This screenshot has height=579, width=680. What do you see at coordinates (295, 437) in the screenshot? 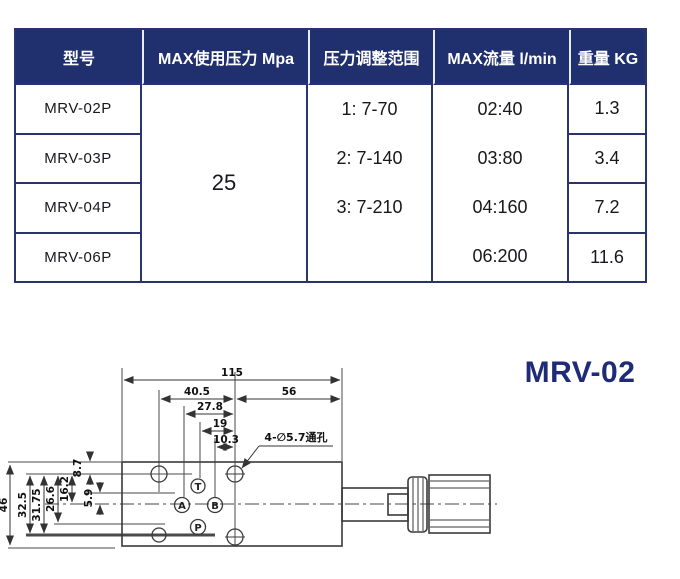
I see `hole-note-label: 4-∅5.7通孔` at bounding box center [295, 437].